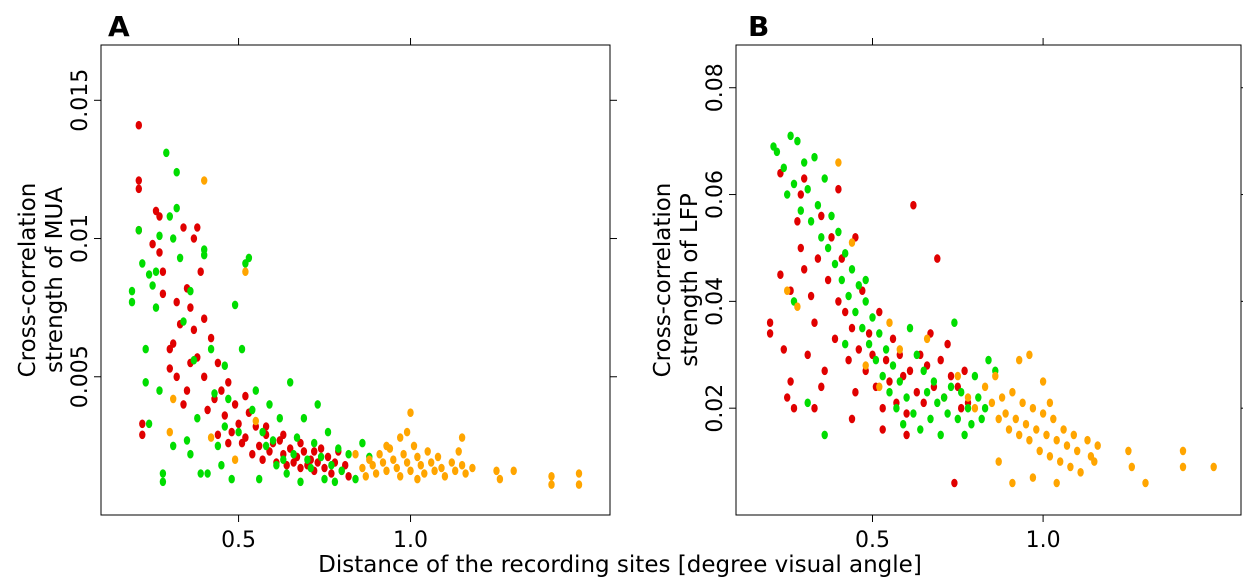  What do you see at coordinates (119, 26) in the screenshot?
I see `panel-letter-a: A` at bounding box center [119, 26].